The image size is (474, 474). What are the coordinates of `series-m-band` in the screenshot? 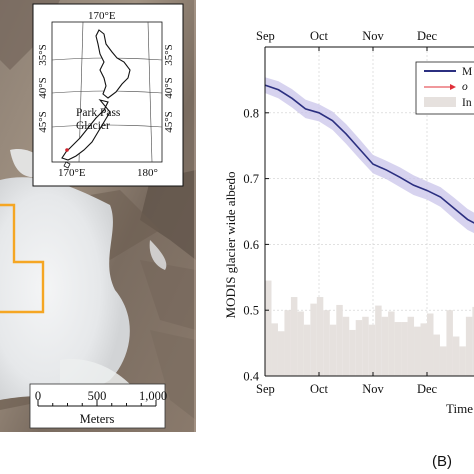 It's located at (369, 155).